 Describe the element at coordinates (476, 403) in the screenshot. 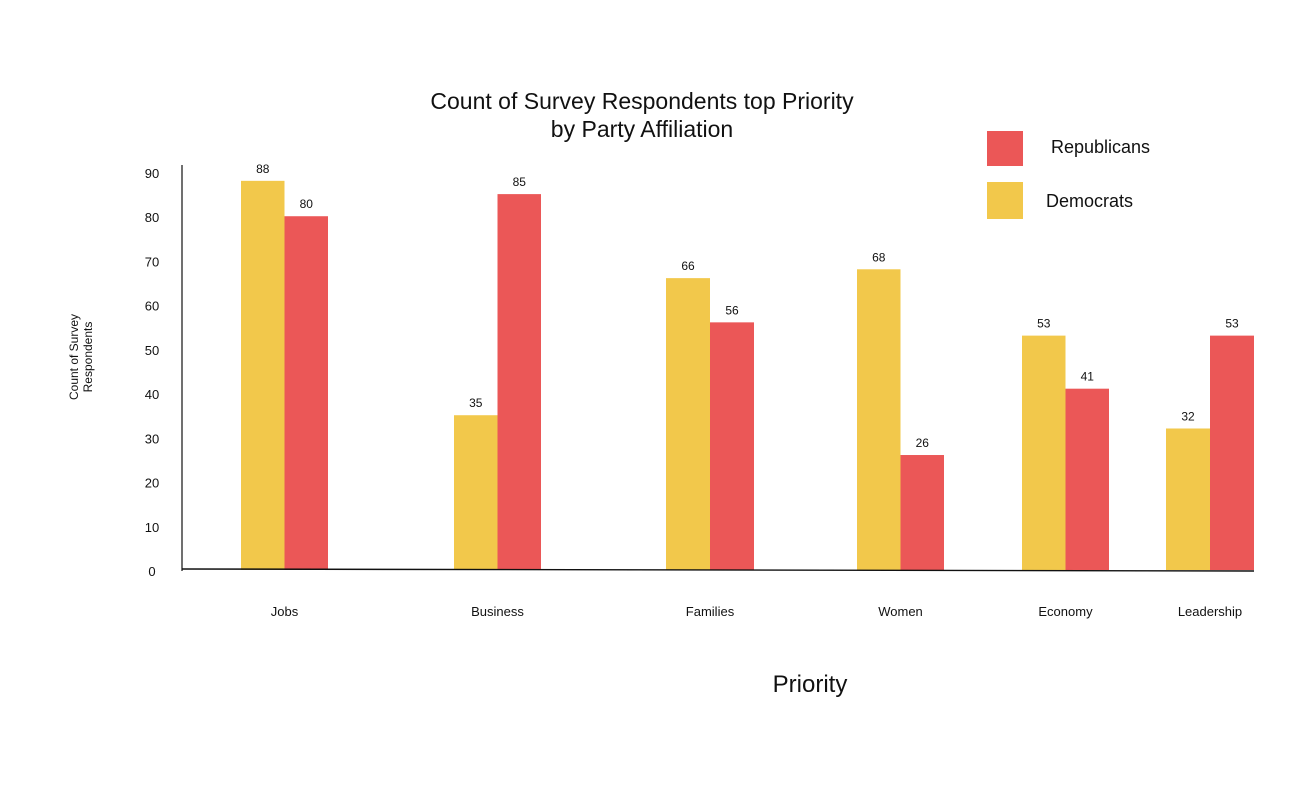

I see `data-label-democrats-business: 35` at that location.